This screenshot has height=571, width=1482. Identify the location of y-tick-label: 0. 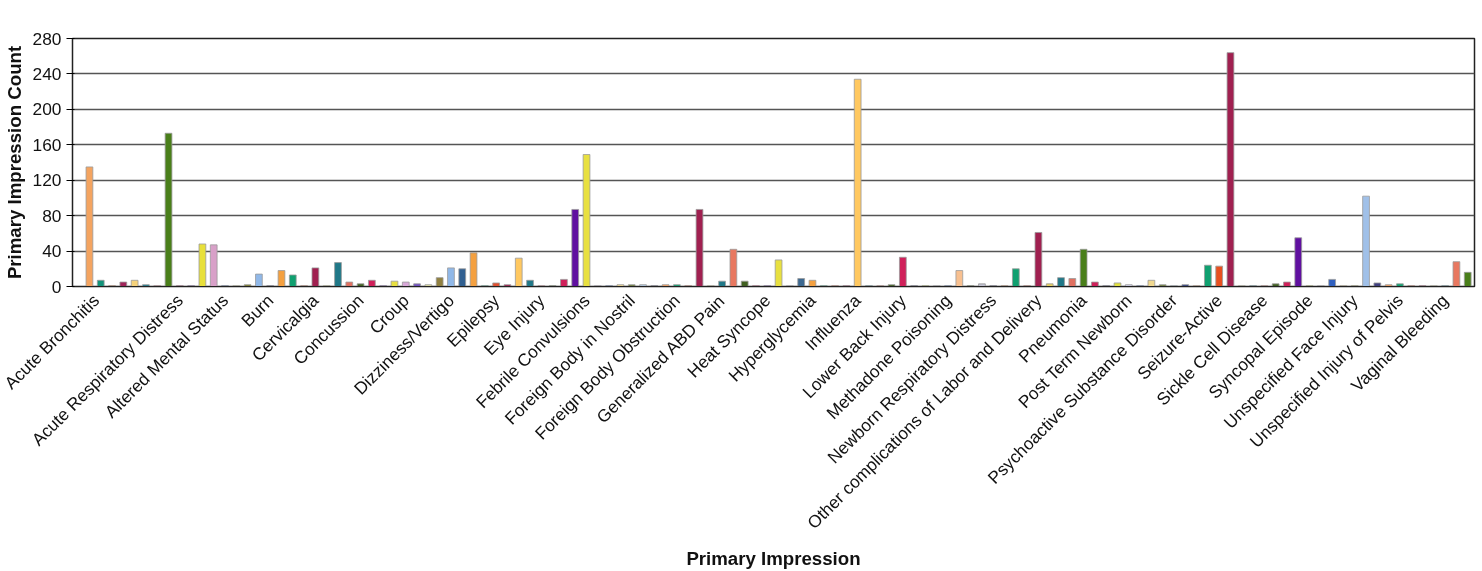
(56, 286).